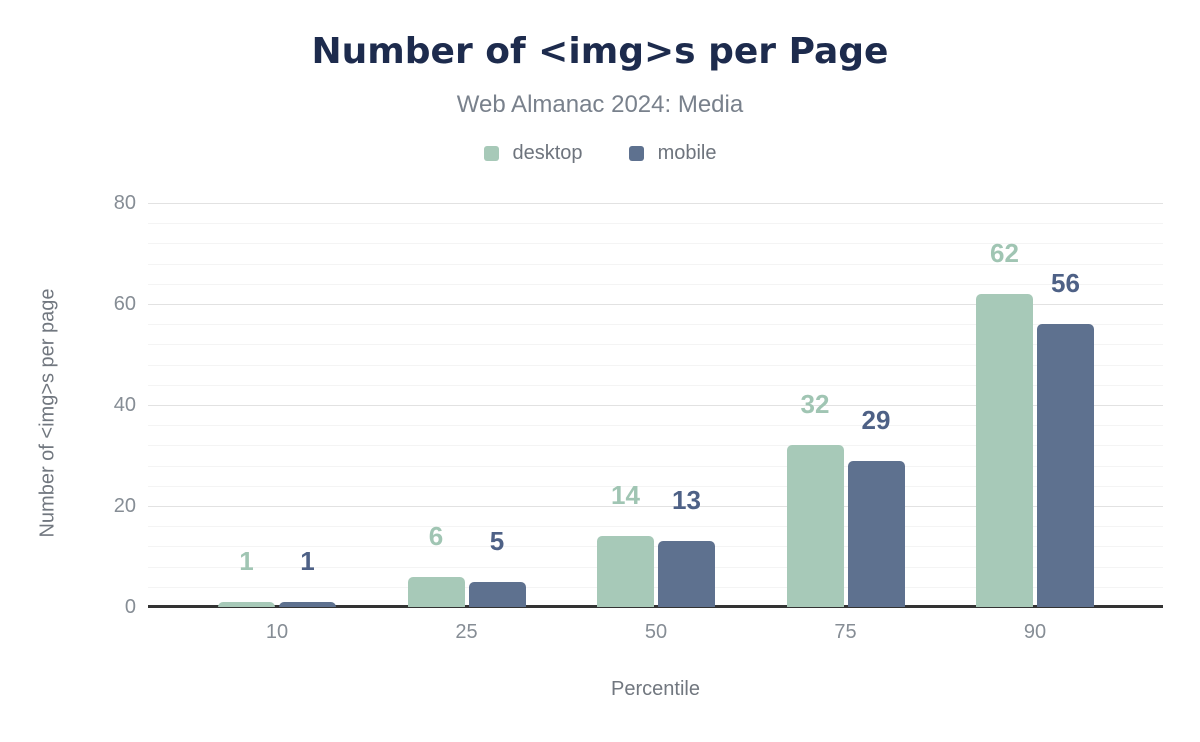 This screenshot has height=742, width=1200. Describe the element at coordinates (600, 51) in the screenshot. I see `chart-title: Number of <img>s per Page` at that location.